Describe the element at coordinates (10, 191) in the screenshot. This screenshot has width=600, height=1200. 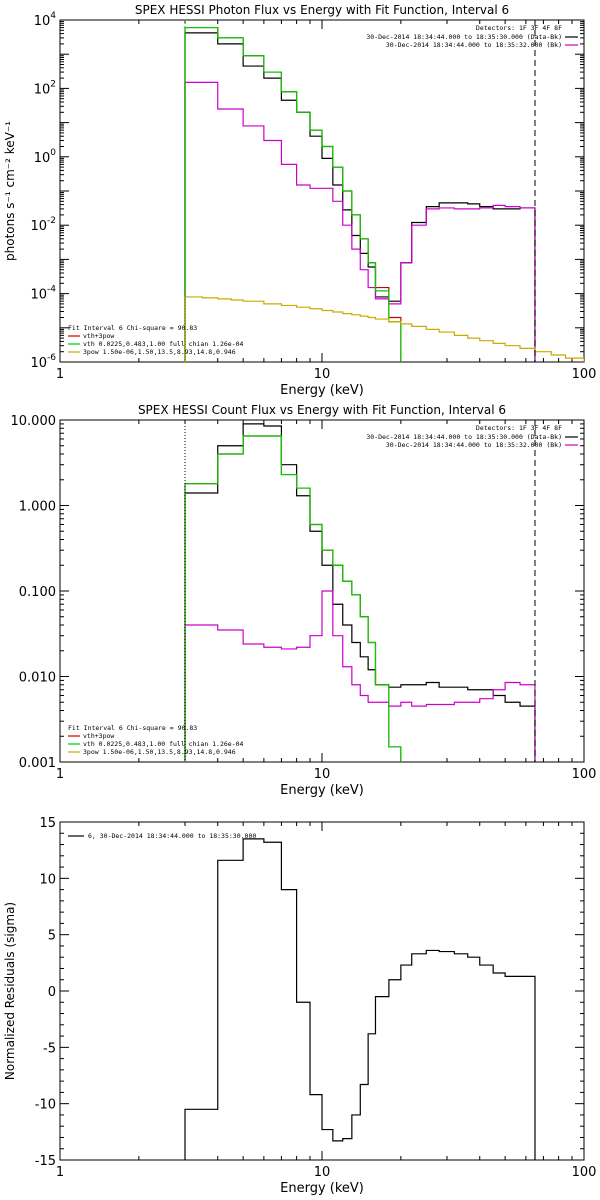
I see `y-axis-label: photons s⁻¹ cm⁻² keV⁻¹` at that location.